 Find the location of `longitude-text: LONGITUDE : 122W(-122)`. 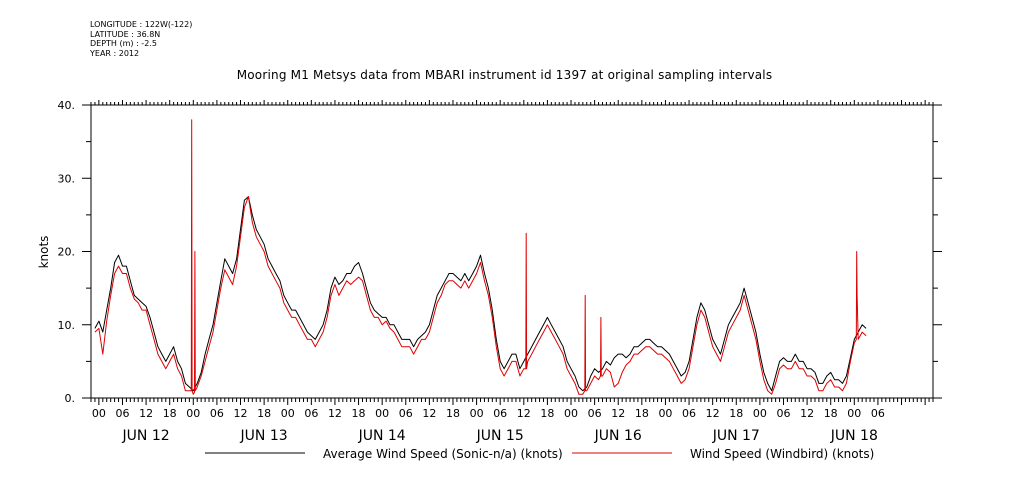

longitude-text: LONGITUDE : 122W(-122) is located at coordinates (141, 24).